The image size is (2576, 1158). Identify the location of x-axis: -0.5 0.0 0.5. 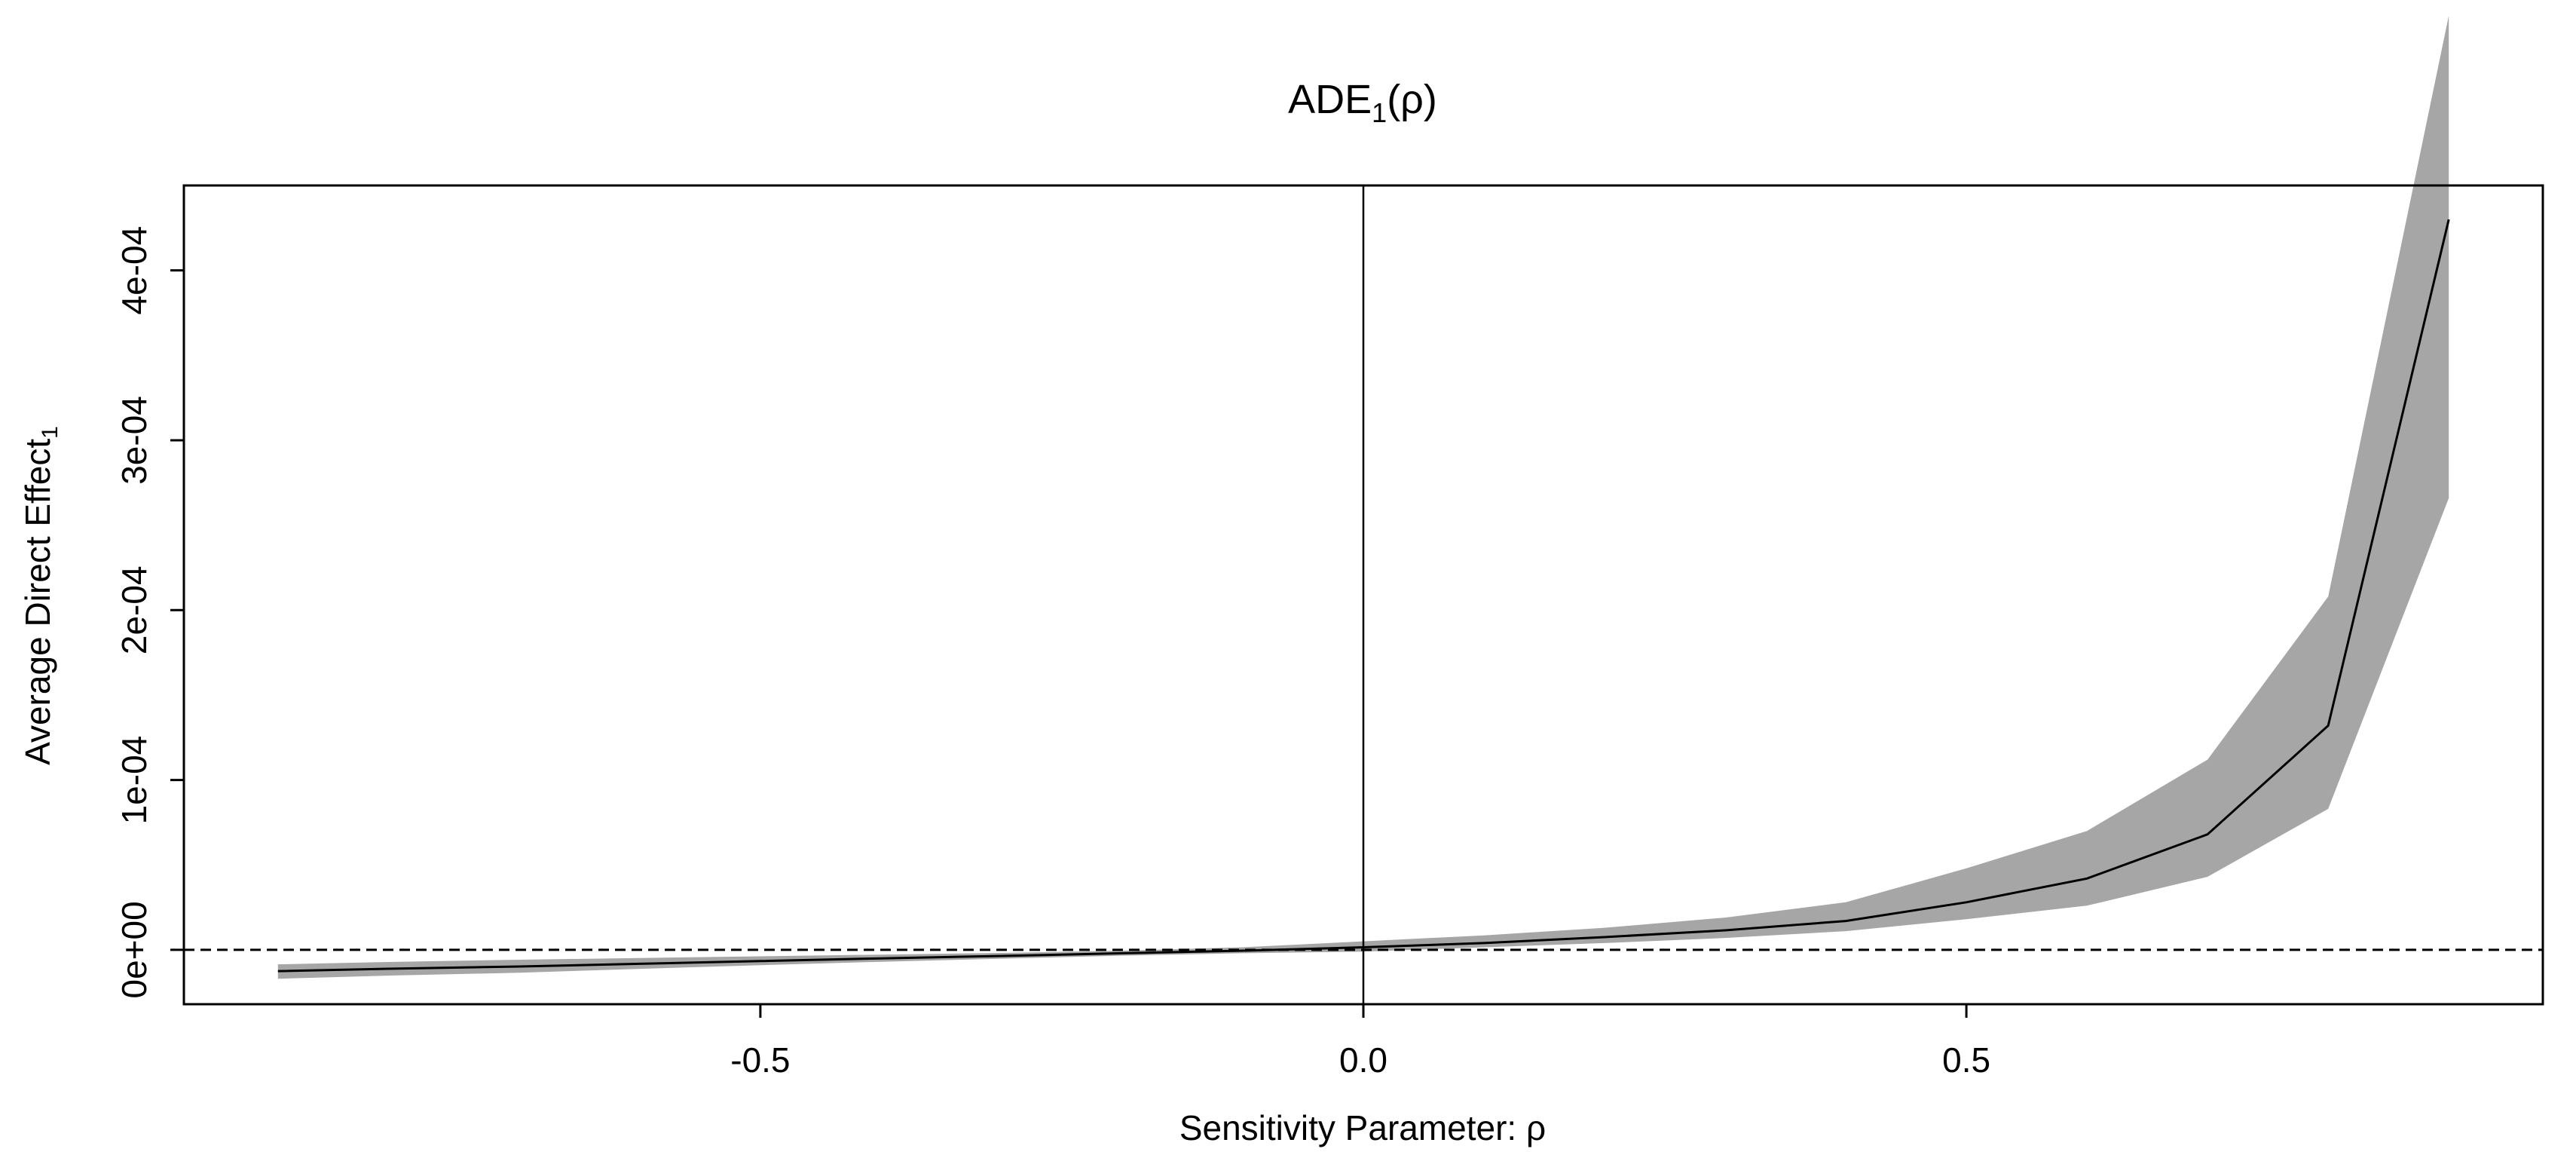
(1360, 1042).